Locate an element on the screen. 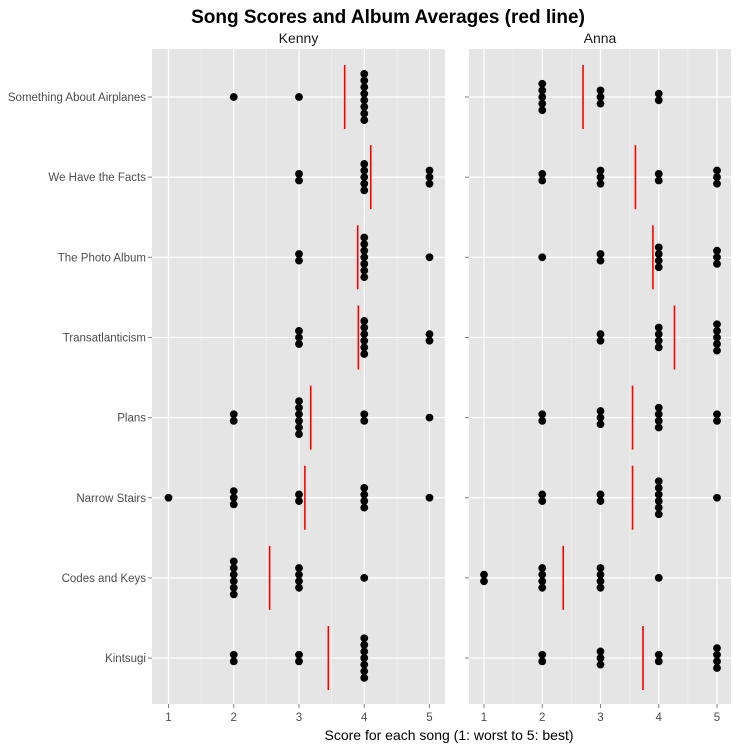  x-tick-label: 2 is located at coordinates (542, 718).